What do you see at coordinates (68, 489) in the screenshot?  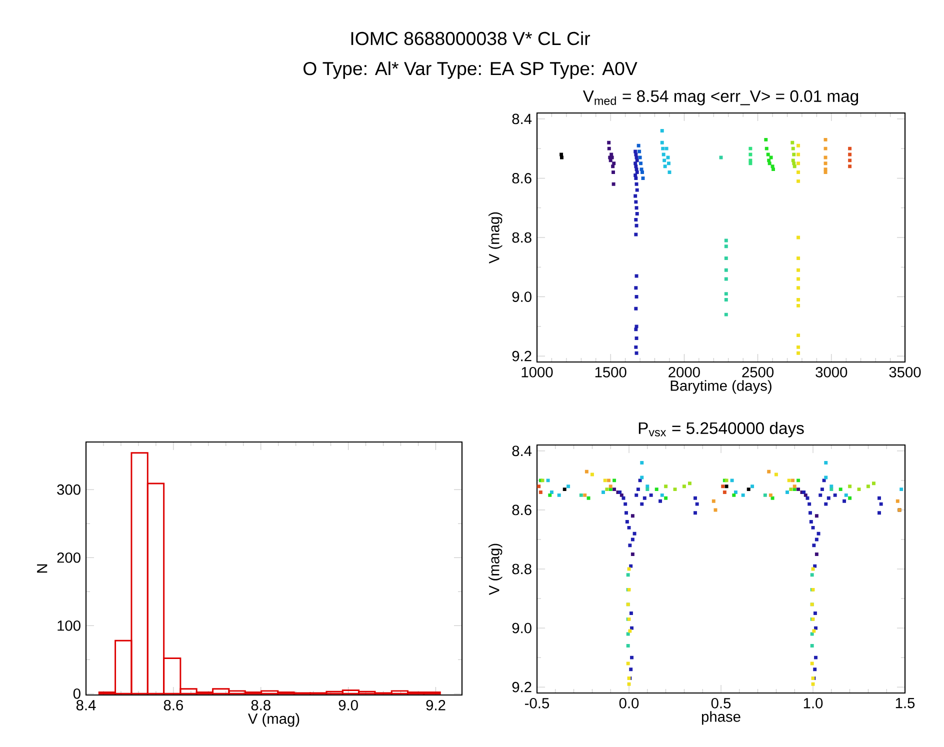 I see `y-tick-label: 300` at bounding box center [68, 489].